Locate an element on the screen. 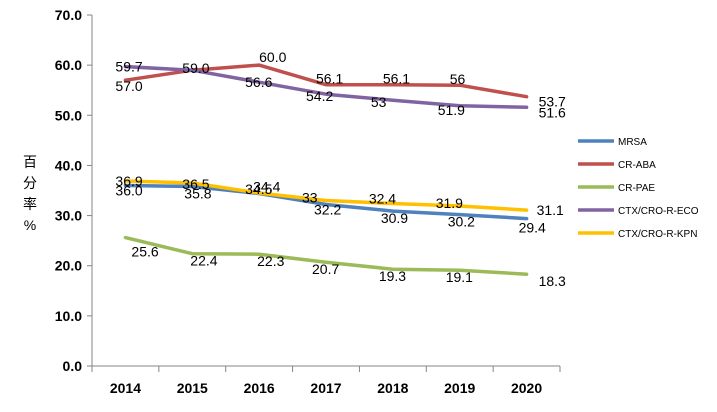 The height and width of the screenshot is (412, 717). data-label: 31.9 is located at coordinates (449, 203).